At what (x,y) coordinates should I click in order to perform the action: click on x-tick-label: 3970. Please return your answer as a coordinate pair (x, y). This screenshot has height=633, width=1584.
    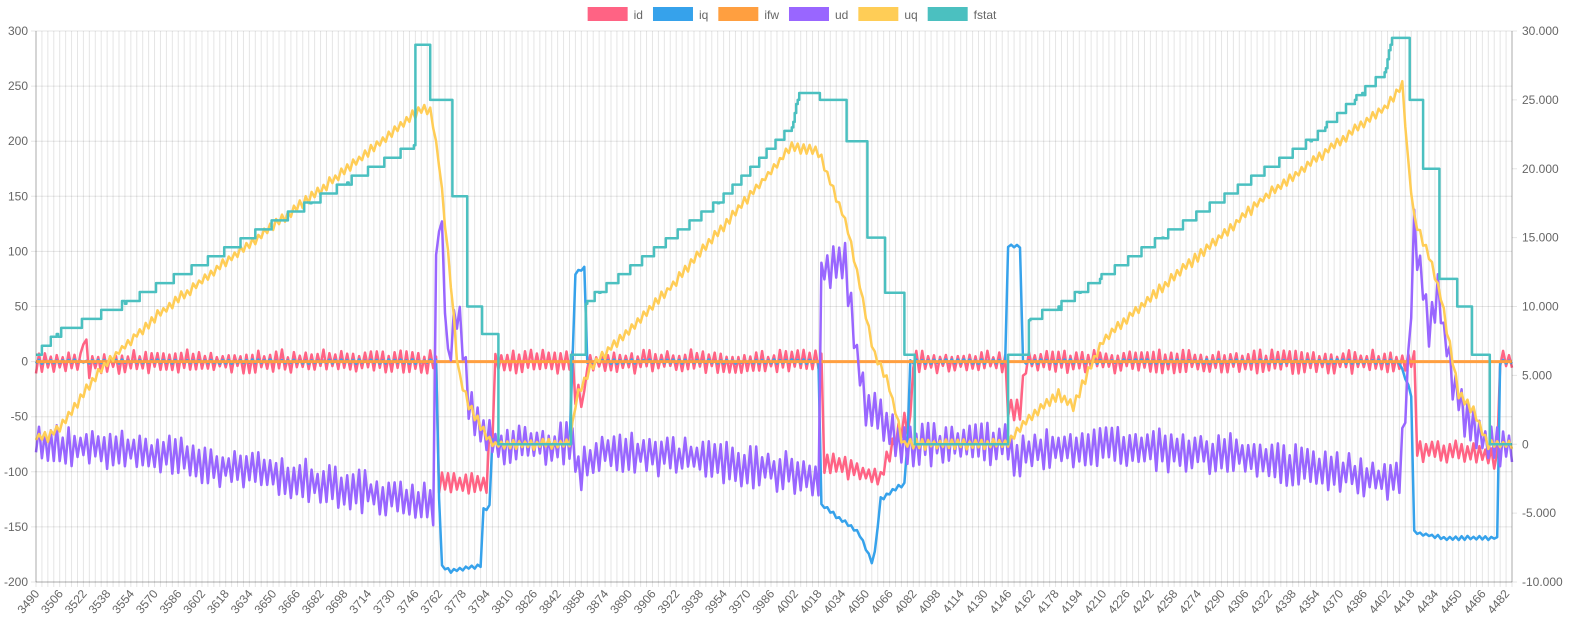
    Looking at the image, I should click on (740, 602).